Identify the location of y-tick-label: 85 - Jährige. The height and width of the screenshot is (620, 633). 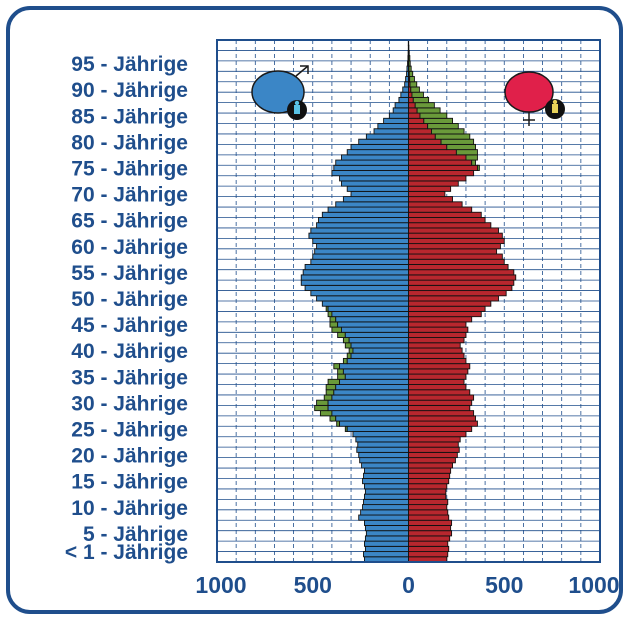
(129, 116).